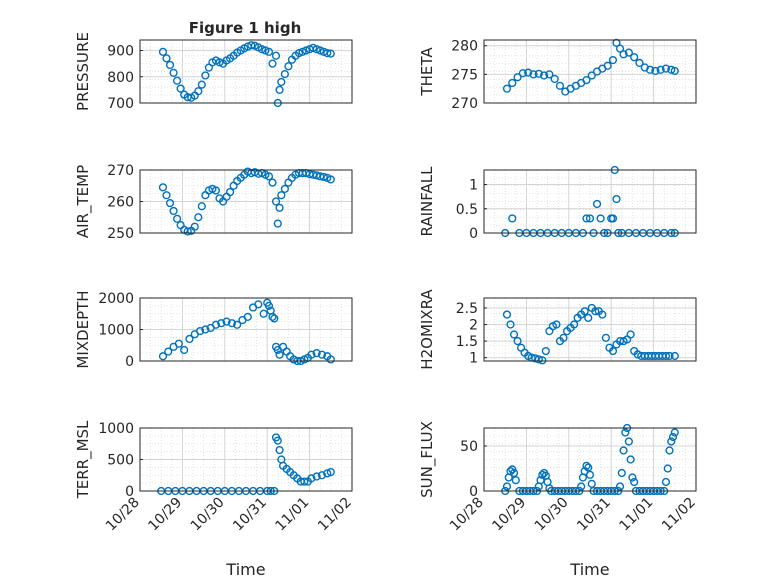  I want to click on y-tick-label: 500, so click(120, 461).